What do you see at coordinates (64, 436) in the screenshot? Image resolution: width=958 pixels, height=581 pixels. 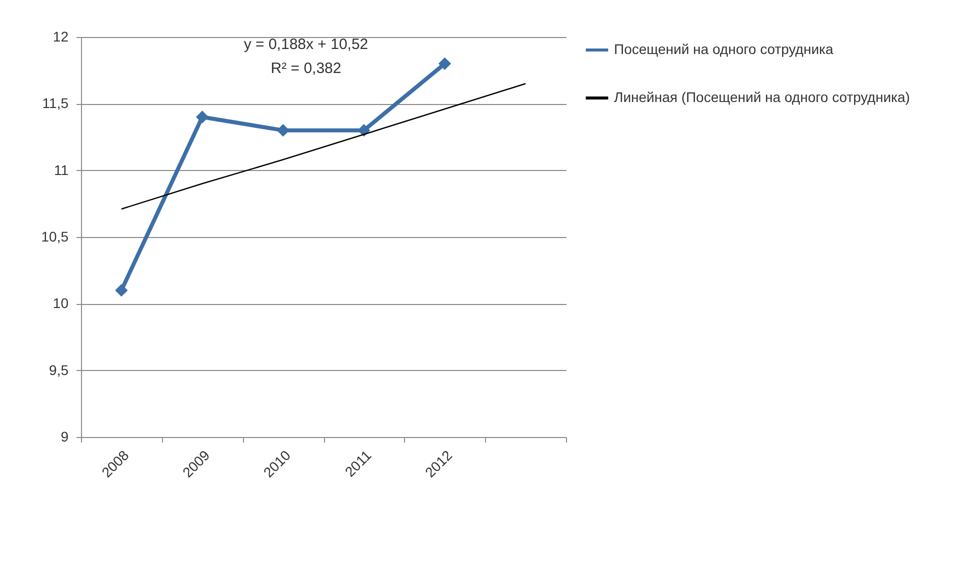 I see `y-tick-label: 9` at bounding box center [64, 436].